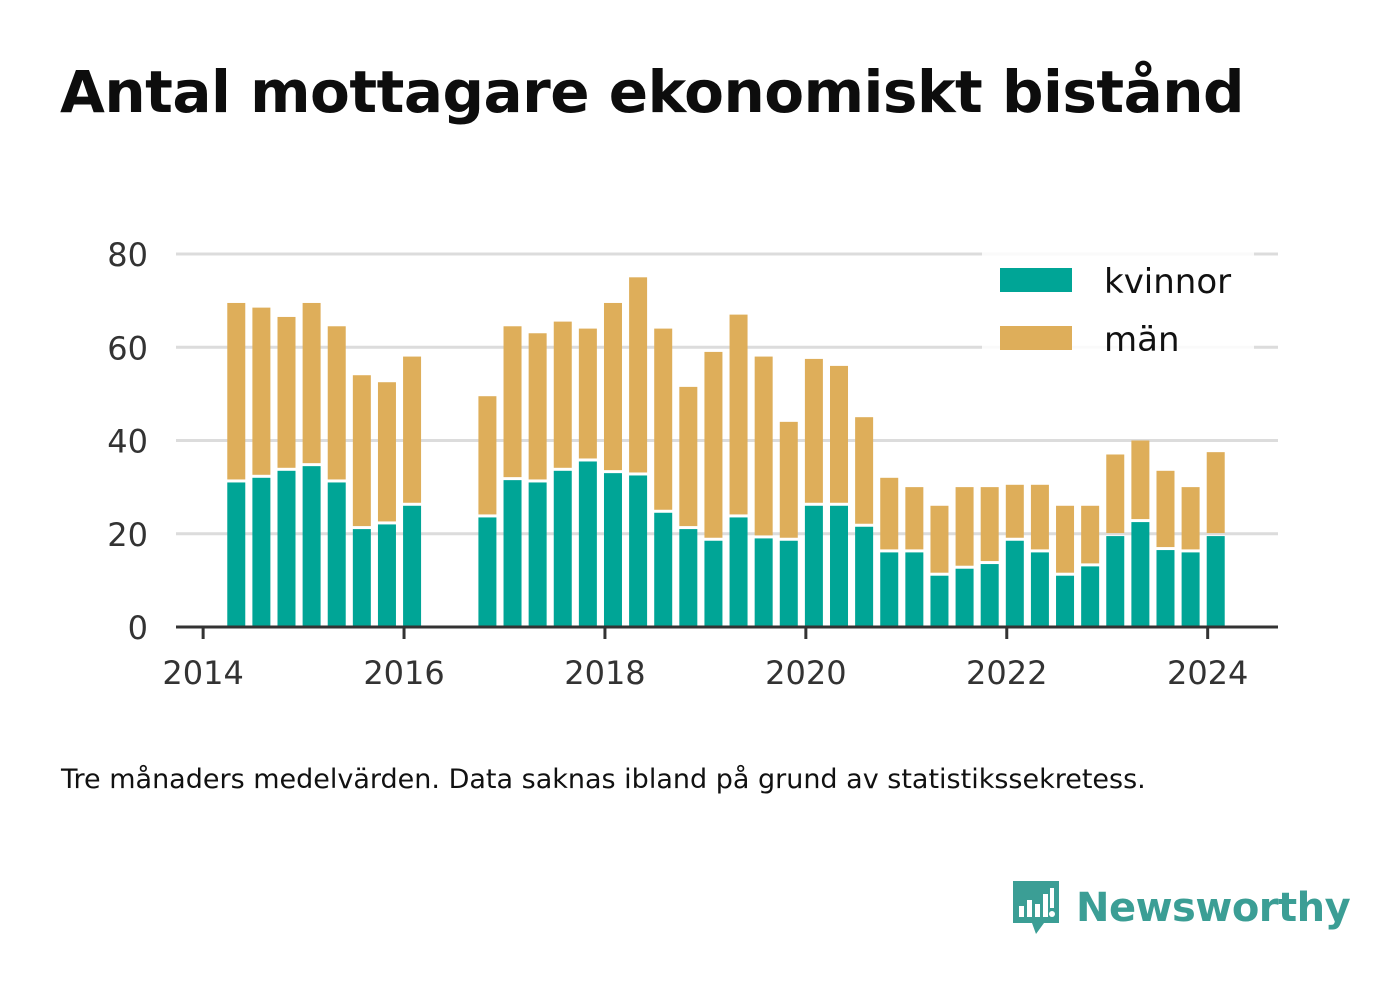 Image resolution: width=1382 pixels, height=999 pixels. Describe the element at coordinates (202, 673) in the screenshot. I see `x-tick-label: 2014` at that location.